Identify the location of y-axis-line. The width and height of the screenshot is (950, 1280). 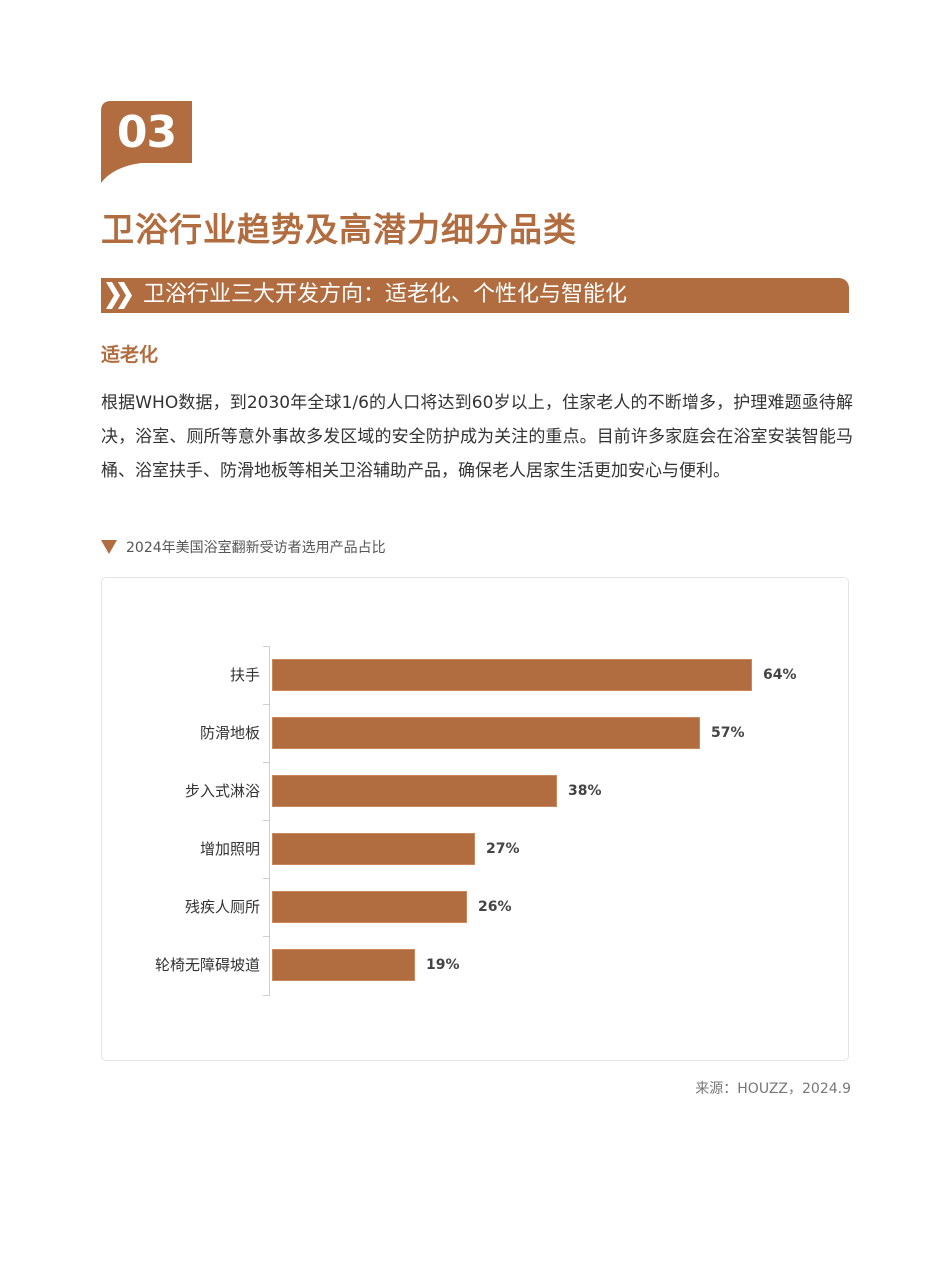
(269, 821).